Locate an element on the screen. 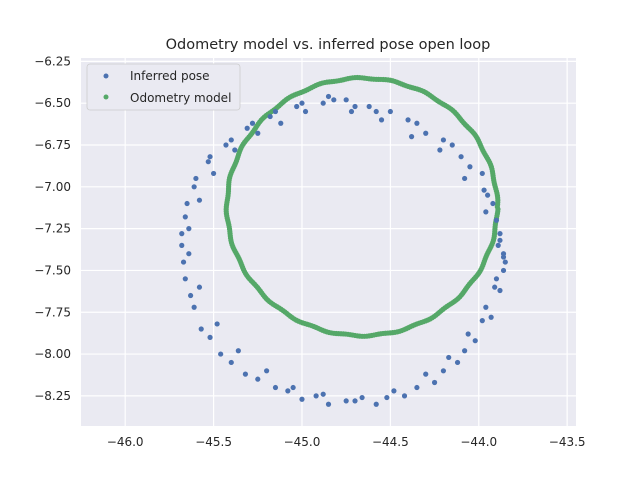 Image resolution: width=640 pixels, height=480 pixels. legend: Inferred pose Odometry model is located at coordinates (163, 87).